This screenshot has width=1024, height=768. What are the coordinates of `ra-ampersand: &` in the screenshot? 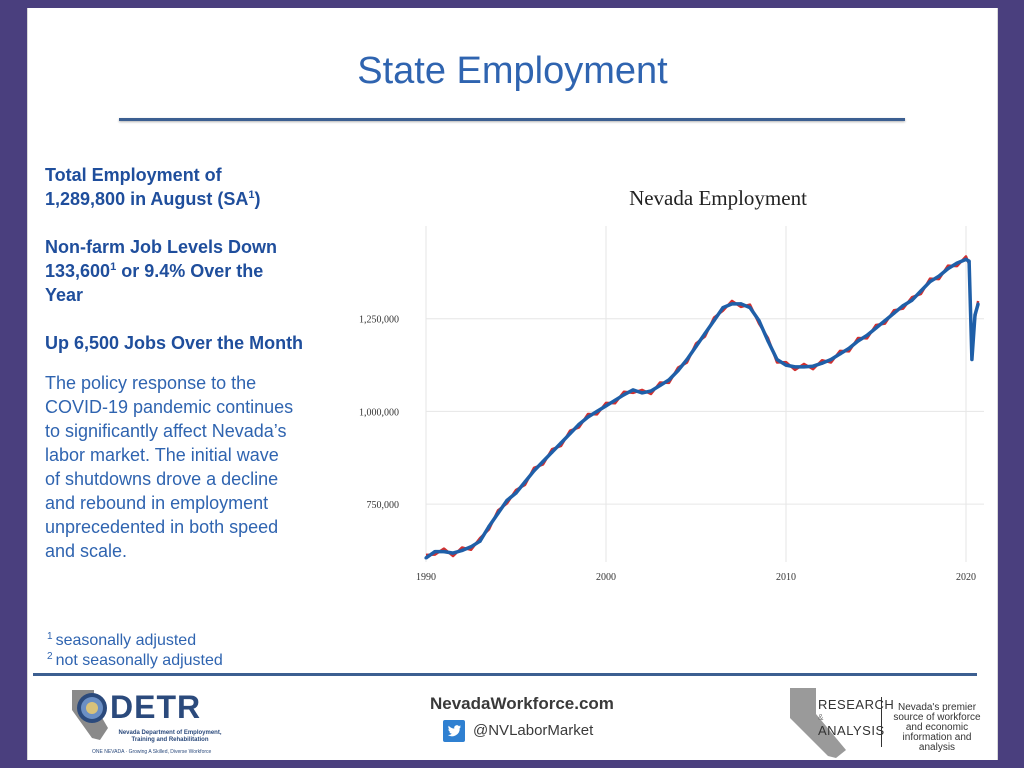 It's located at (821, 717).